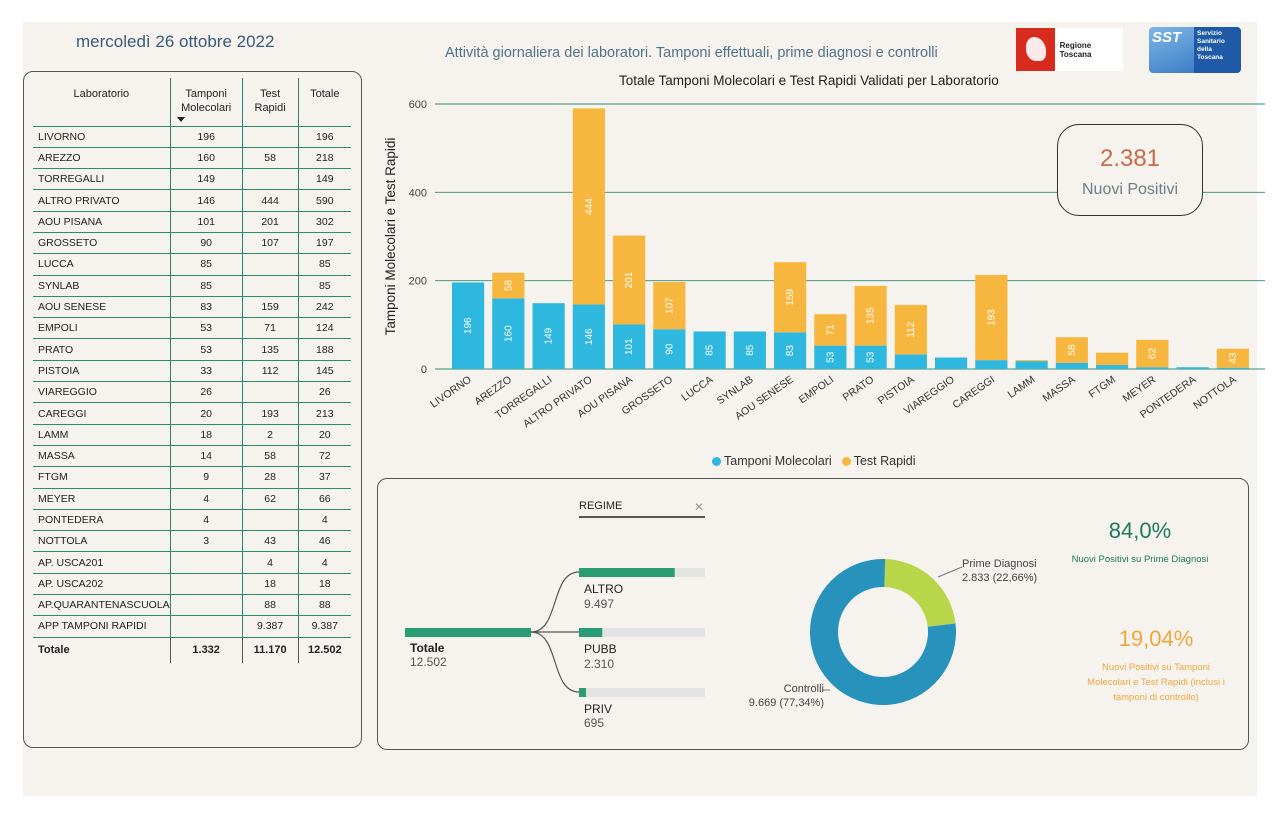 This screenshot has width=1280, height=818. I want to click on tree-node-priv-label: PRIV, so click(598, 709).